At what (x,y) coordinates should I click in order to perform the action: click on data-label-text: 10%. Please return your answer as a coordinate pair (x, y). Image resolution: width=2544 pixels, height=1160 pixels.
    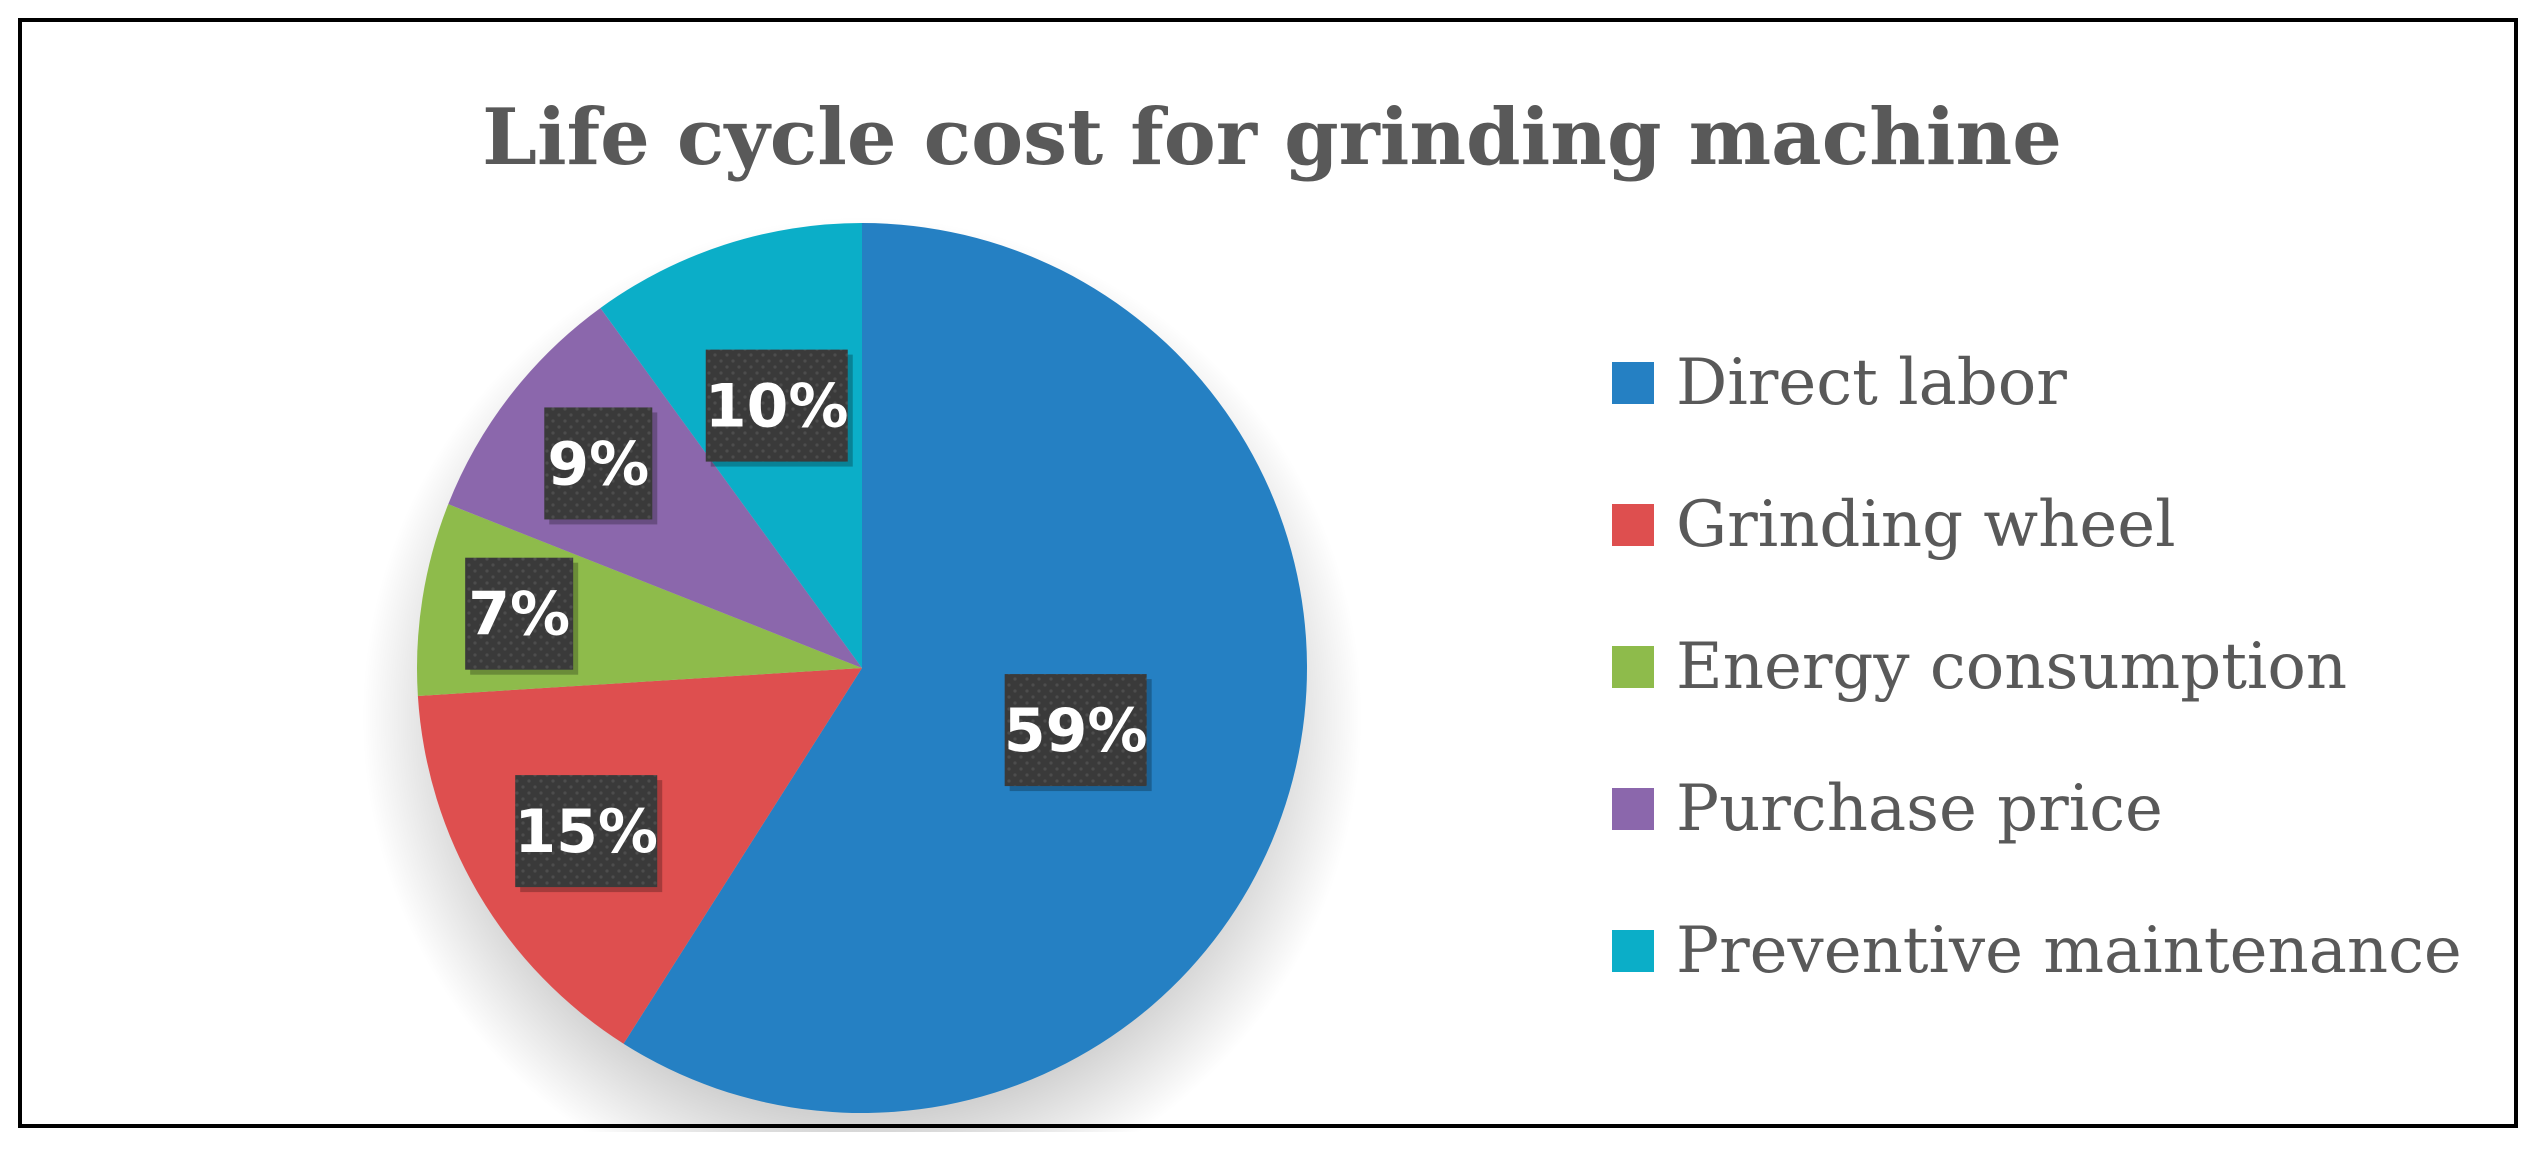
    Looking at the image, I should click on (777, 407).